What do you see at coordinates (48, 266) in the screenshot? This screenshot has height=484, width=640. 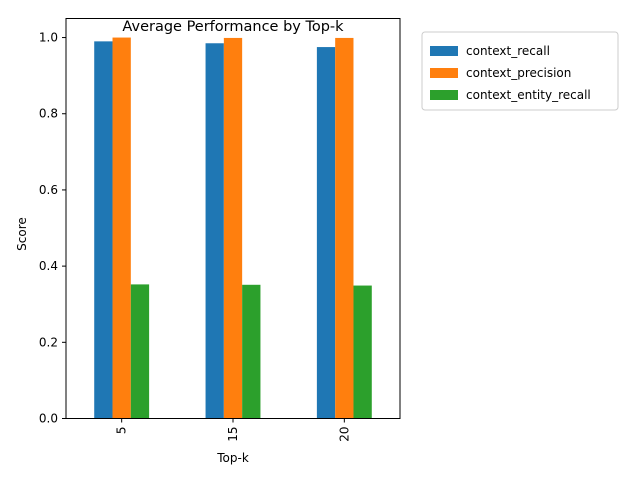 I see `y-tick-label: 0.4` at bounding box center [48, 266].